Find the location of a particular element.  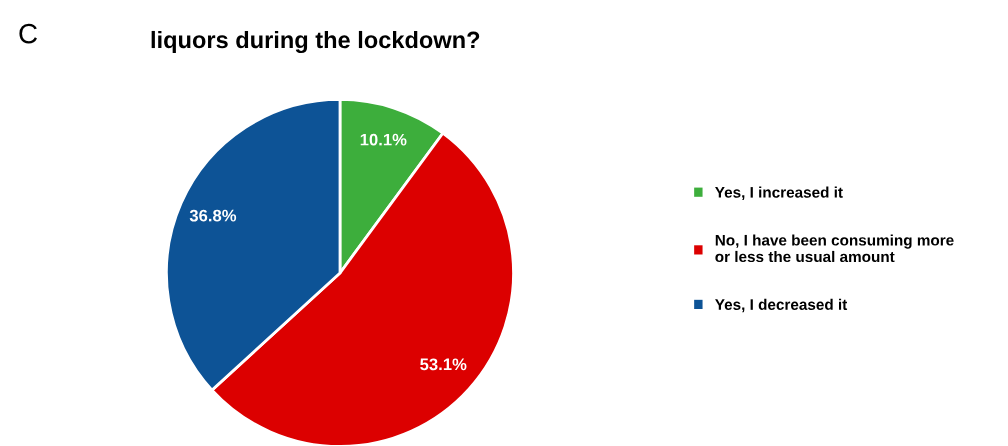

legend-label: Yes, I increased it is located at coordinates (779, 193).